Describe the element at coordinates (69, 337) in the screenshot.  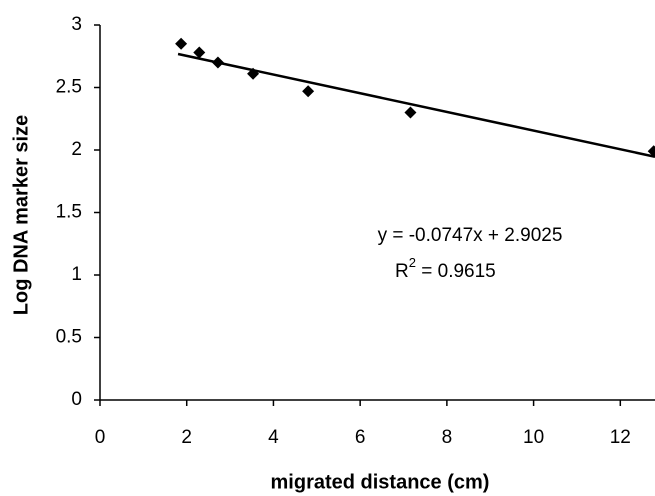
I see `y-tick-label: 0.5` at that location.